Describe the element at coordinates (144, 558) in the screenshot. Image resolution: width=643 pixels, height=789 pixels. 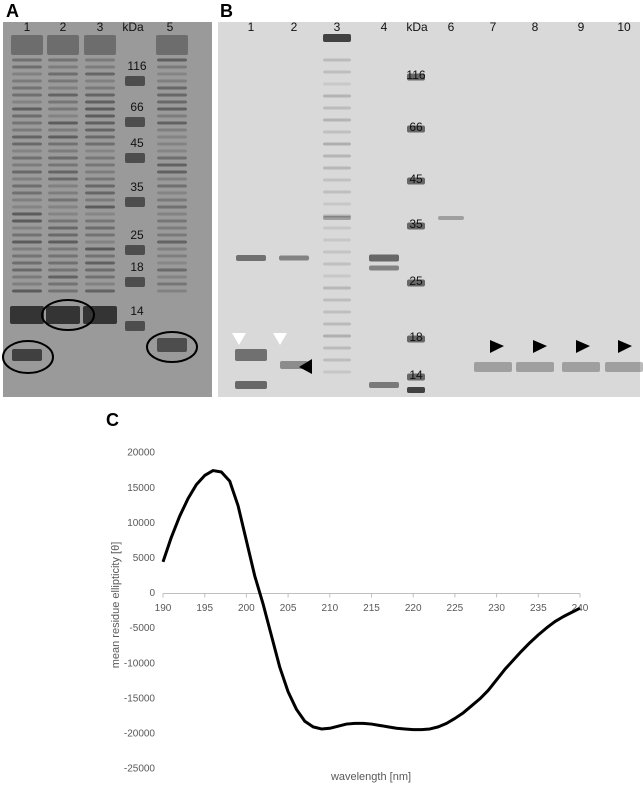
I see `y-tick-label: 5000` at that location.